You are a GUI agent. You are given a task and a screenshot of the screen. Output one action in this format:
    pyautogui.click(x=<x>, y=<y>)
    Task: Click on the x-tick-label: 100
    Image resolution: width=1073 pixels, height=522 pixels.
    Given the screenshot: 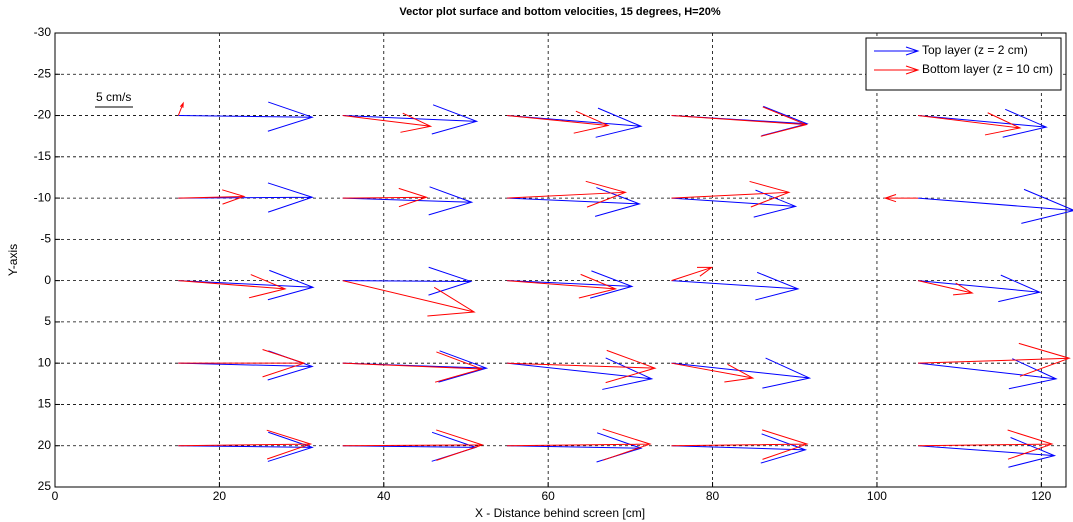 What is the action you would take?
    pyautogui.click(x=877, y=496)
    